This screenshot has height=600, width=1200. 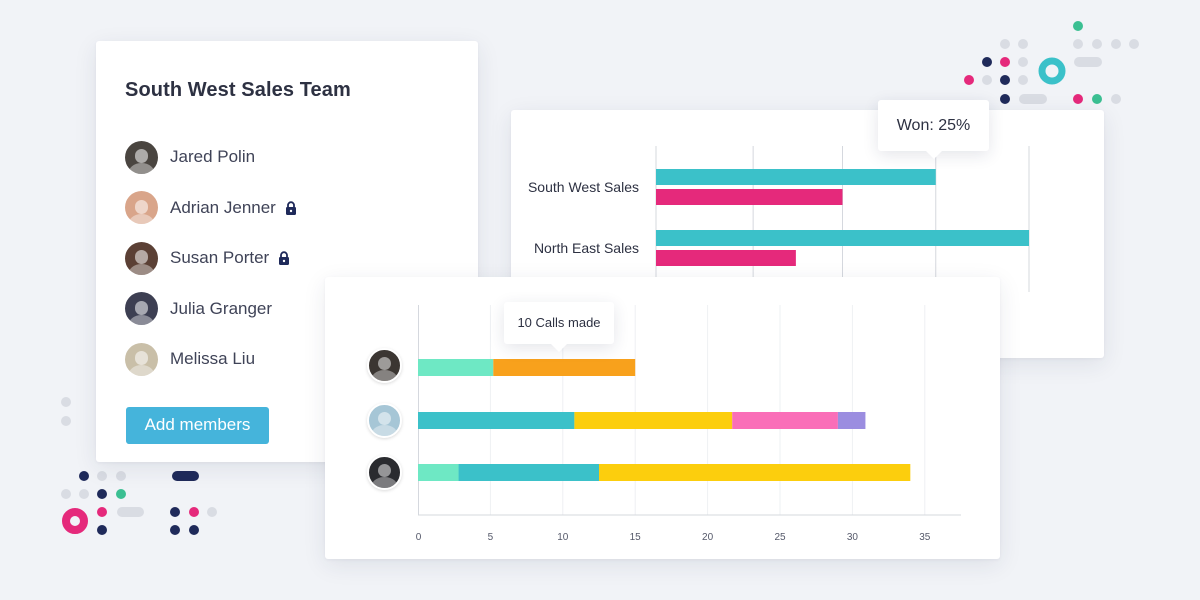 I want to click on x-tick-label: 20, so click(x=708, y=537).